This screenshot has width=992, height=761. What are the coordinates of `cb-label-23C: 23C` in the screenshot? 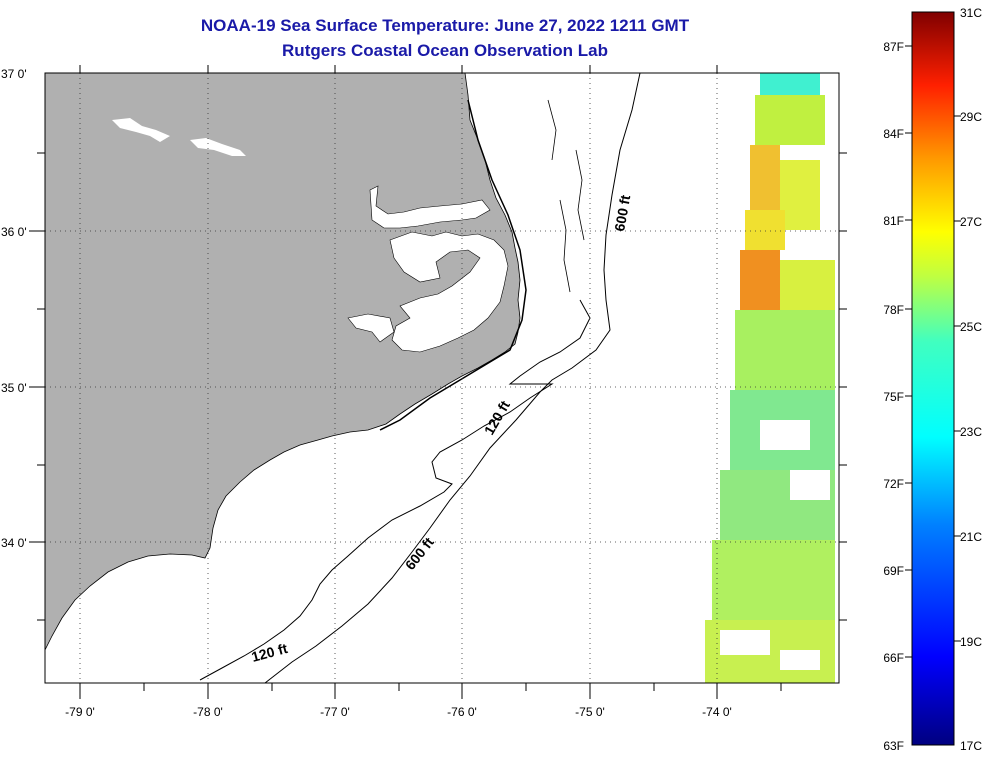 It's located at (971, 432).